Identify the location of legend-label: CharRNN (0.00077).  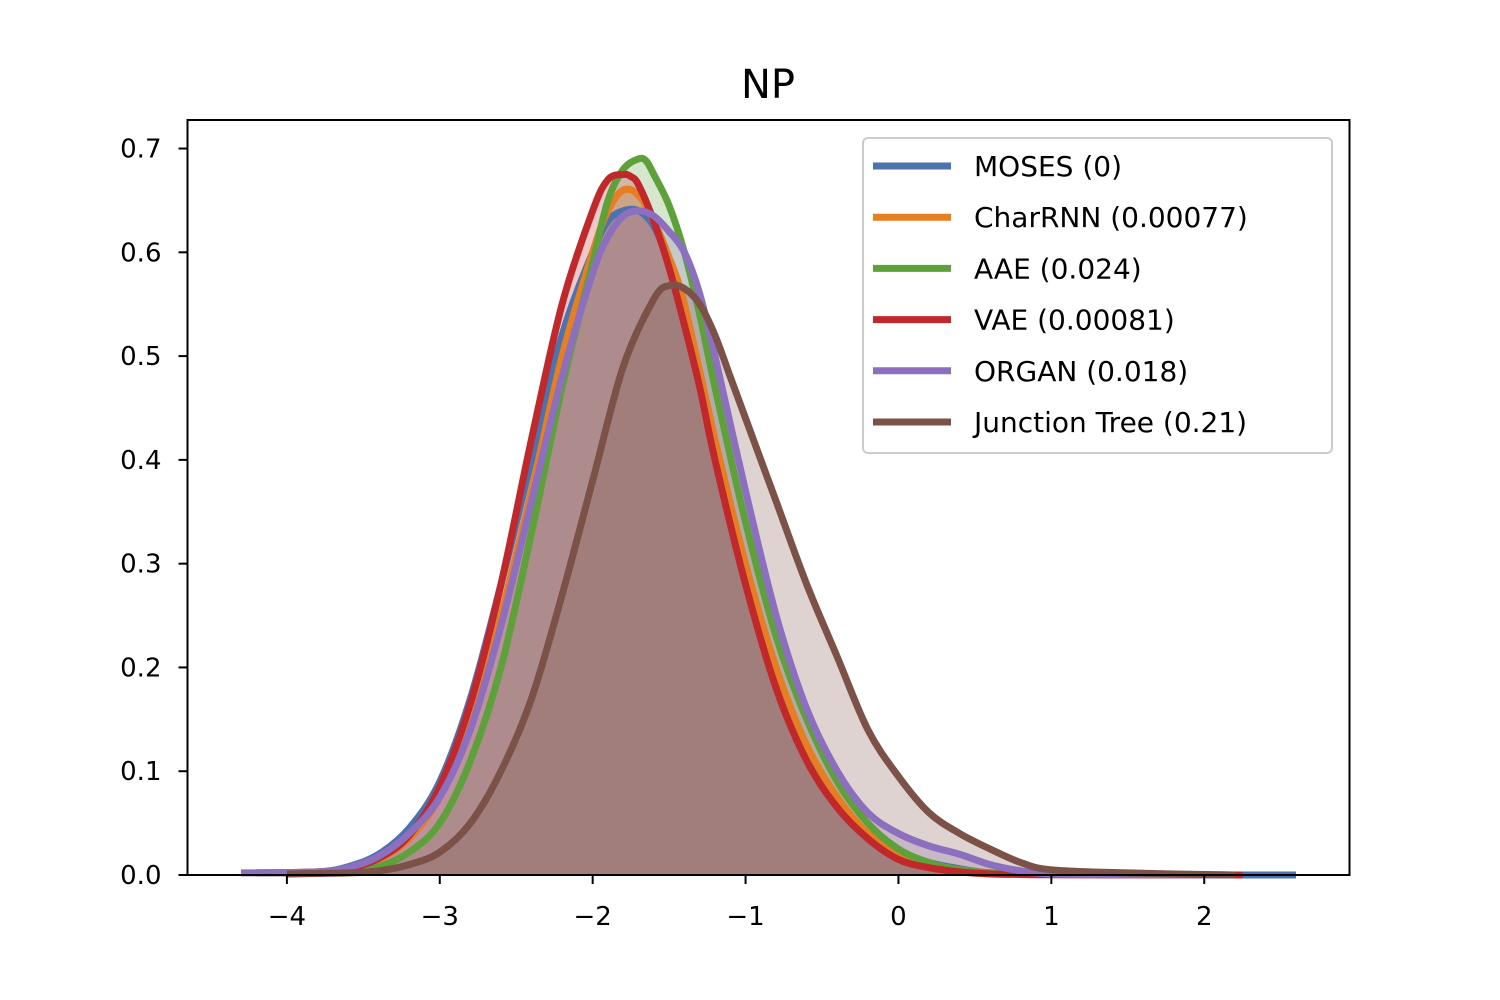
(1111, 217).